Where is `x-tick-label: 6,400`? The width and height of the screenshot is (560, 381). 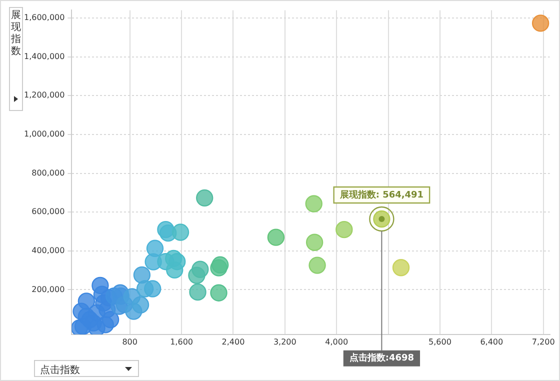 x-tick-label: 6,400 is located at coordinates (492, 341).